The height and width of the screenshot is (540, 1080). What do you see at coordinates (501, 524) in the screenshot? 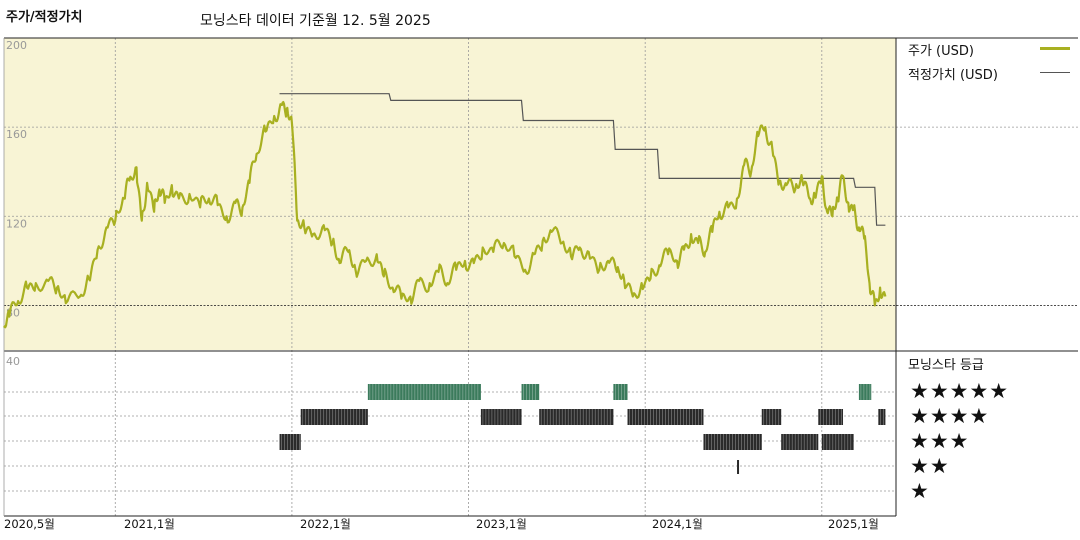
I see `x-tick-label: 2023,1월` at bounding box center [501, 524].